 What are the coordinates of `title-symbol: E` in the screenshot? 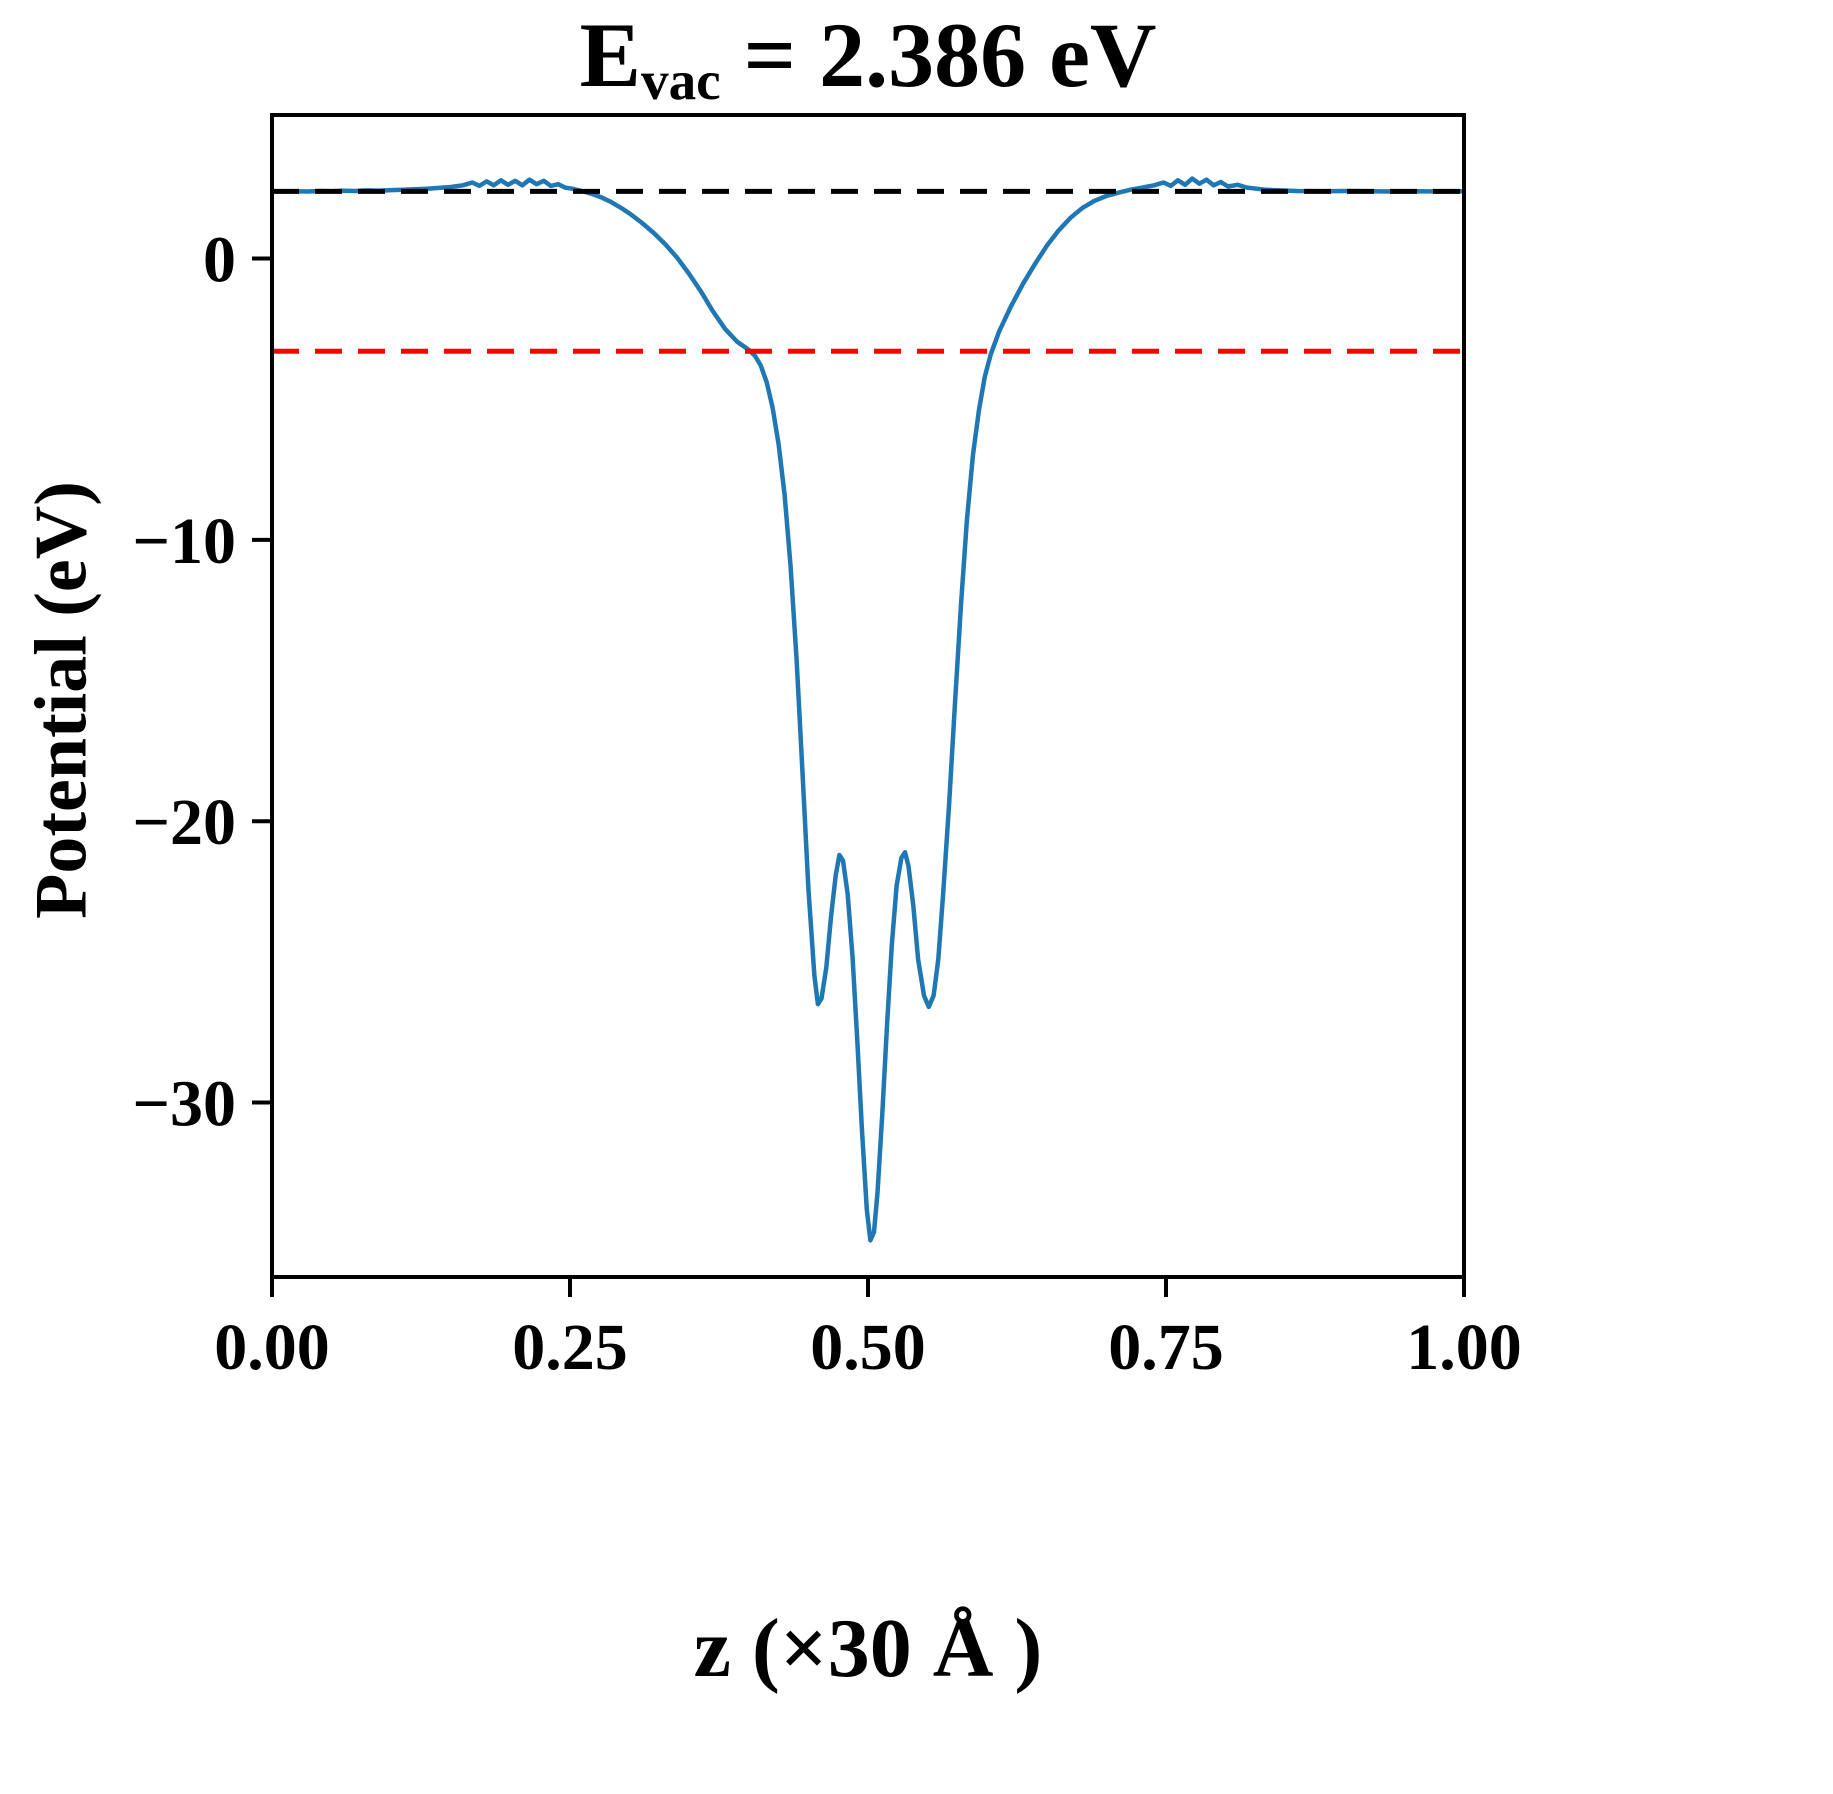 It's located at (610, 55).